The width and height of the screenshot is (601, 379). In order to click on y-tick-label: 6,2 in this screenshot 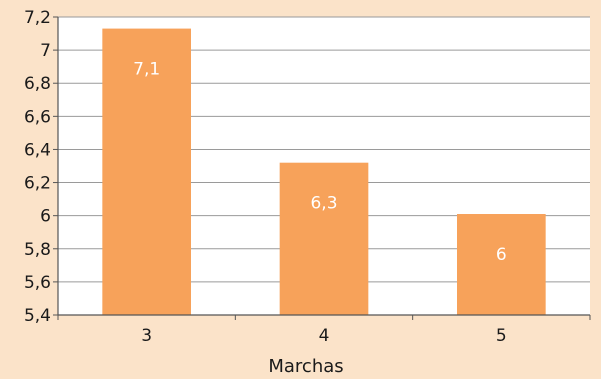, I will do `click(37, 184)`.